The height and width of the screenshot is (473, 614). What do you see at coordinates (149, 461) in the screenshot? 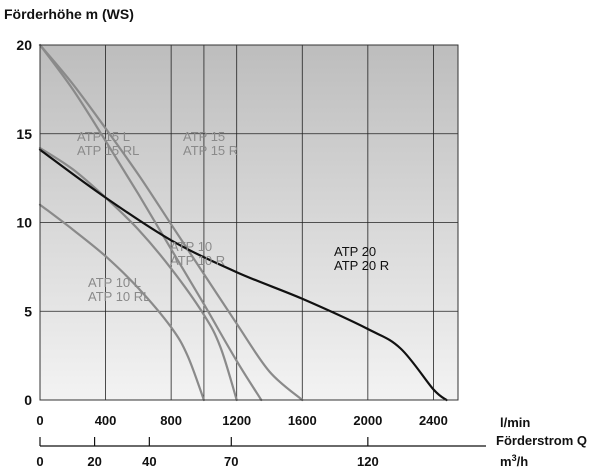
I see `x-tick-label-m3h: 40` at bounding box center [149, 461].